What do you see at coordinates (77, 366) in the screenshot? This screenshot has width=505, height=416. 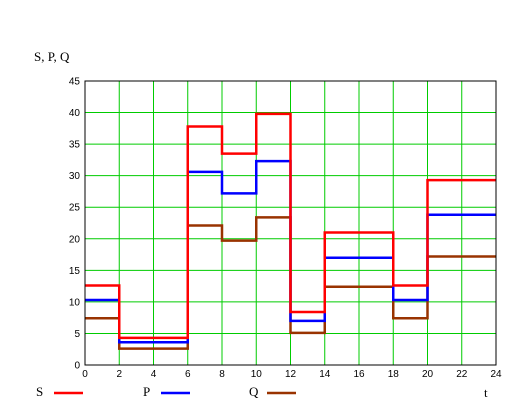 I see `y-tick-label-0: 0` at bounding box center [77, 366].